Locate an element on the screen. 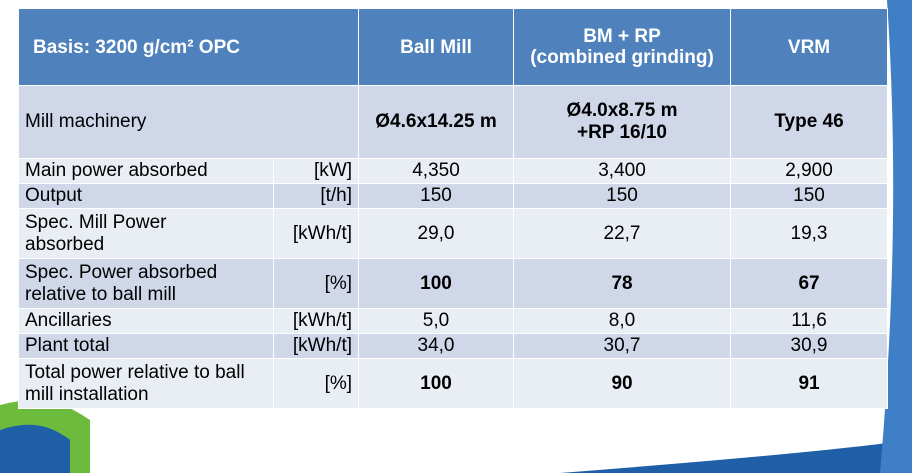 The width and height of the screenshot is (912, 473). header-bm-rp-line2: (combined grinding) is located at coordinates (622, 57).